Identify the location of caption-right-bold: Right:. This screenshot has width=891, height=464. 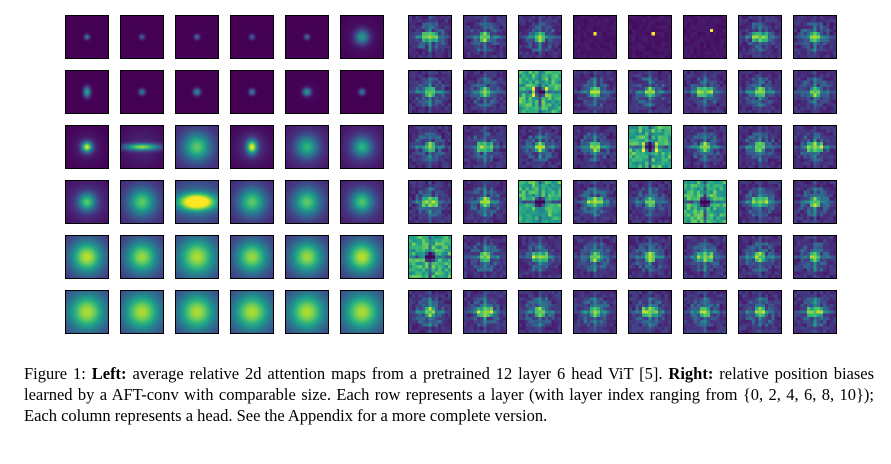
(691, 373).